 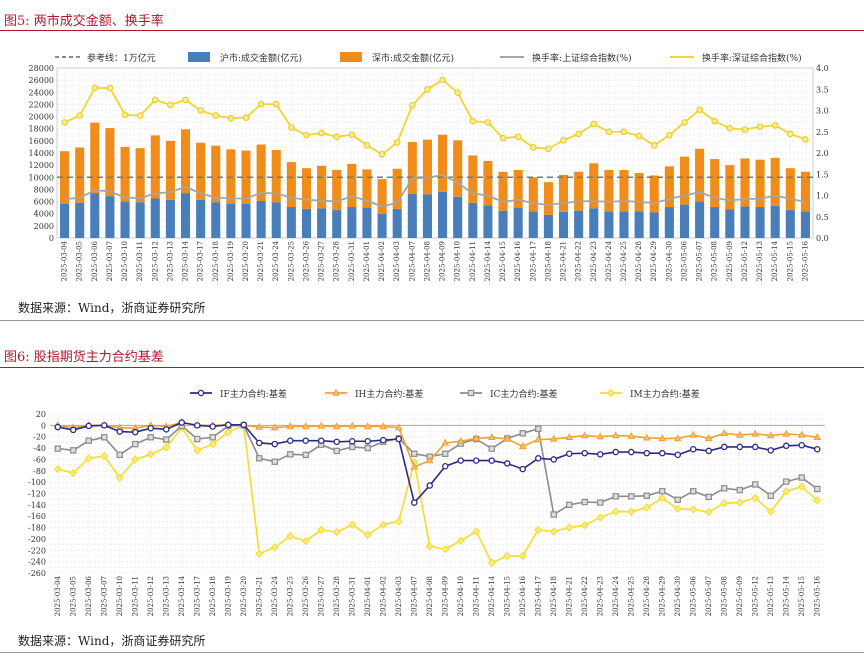 I want to click on y-right-tick-label: 4.0, so click(x=822, y=68).